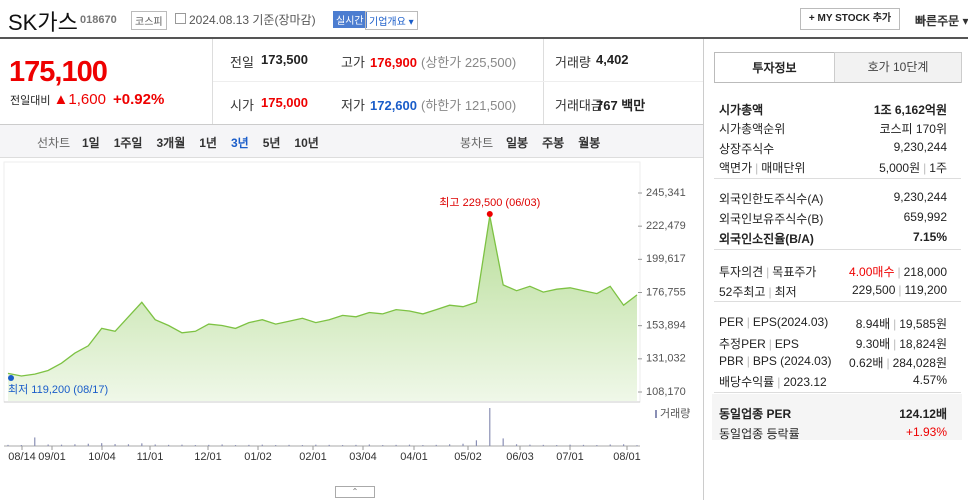  I want to click on info-value: 8.94배 | 19,585원, so click(901, 324).